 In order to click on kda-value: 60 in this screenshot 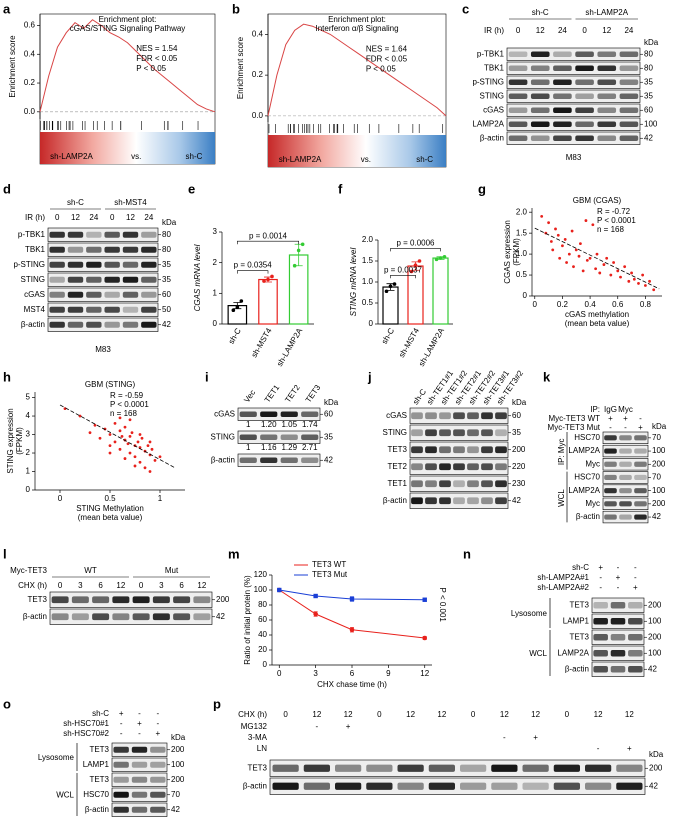, I will do `click(328, 413)`.